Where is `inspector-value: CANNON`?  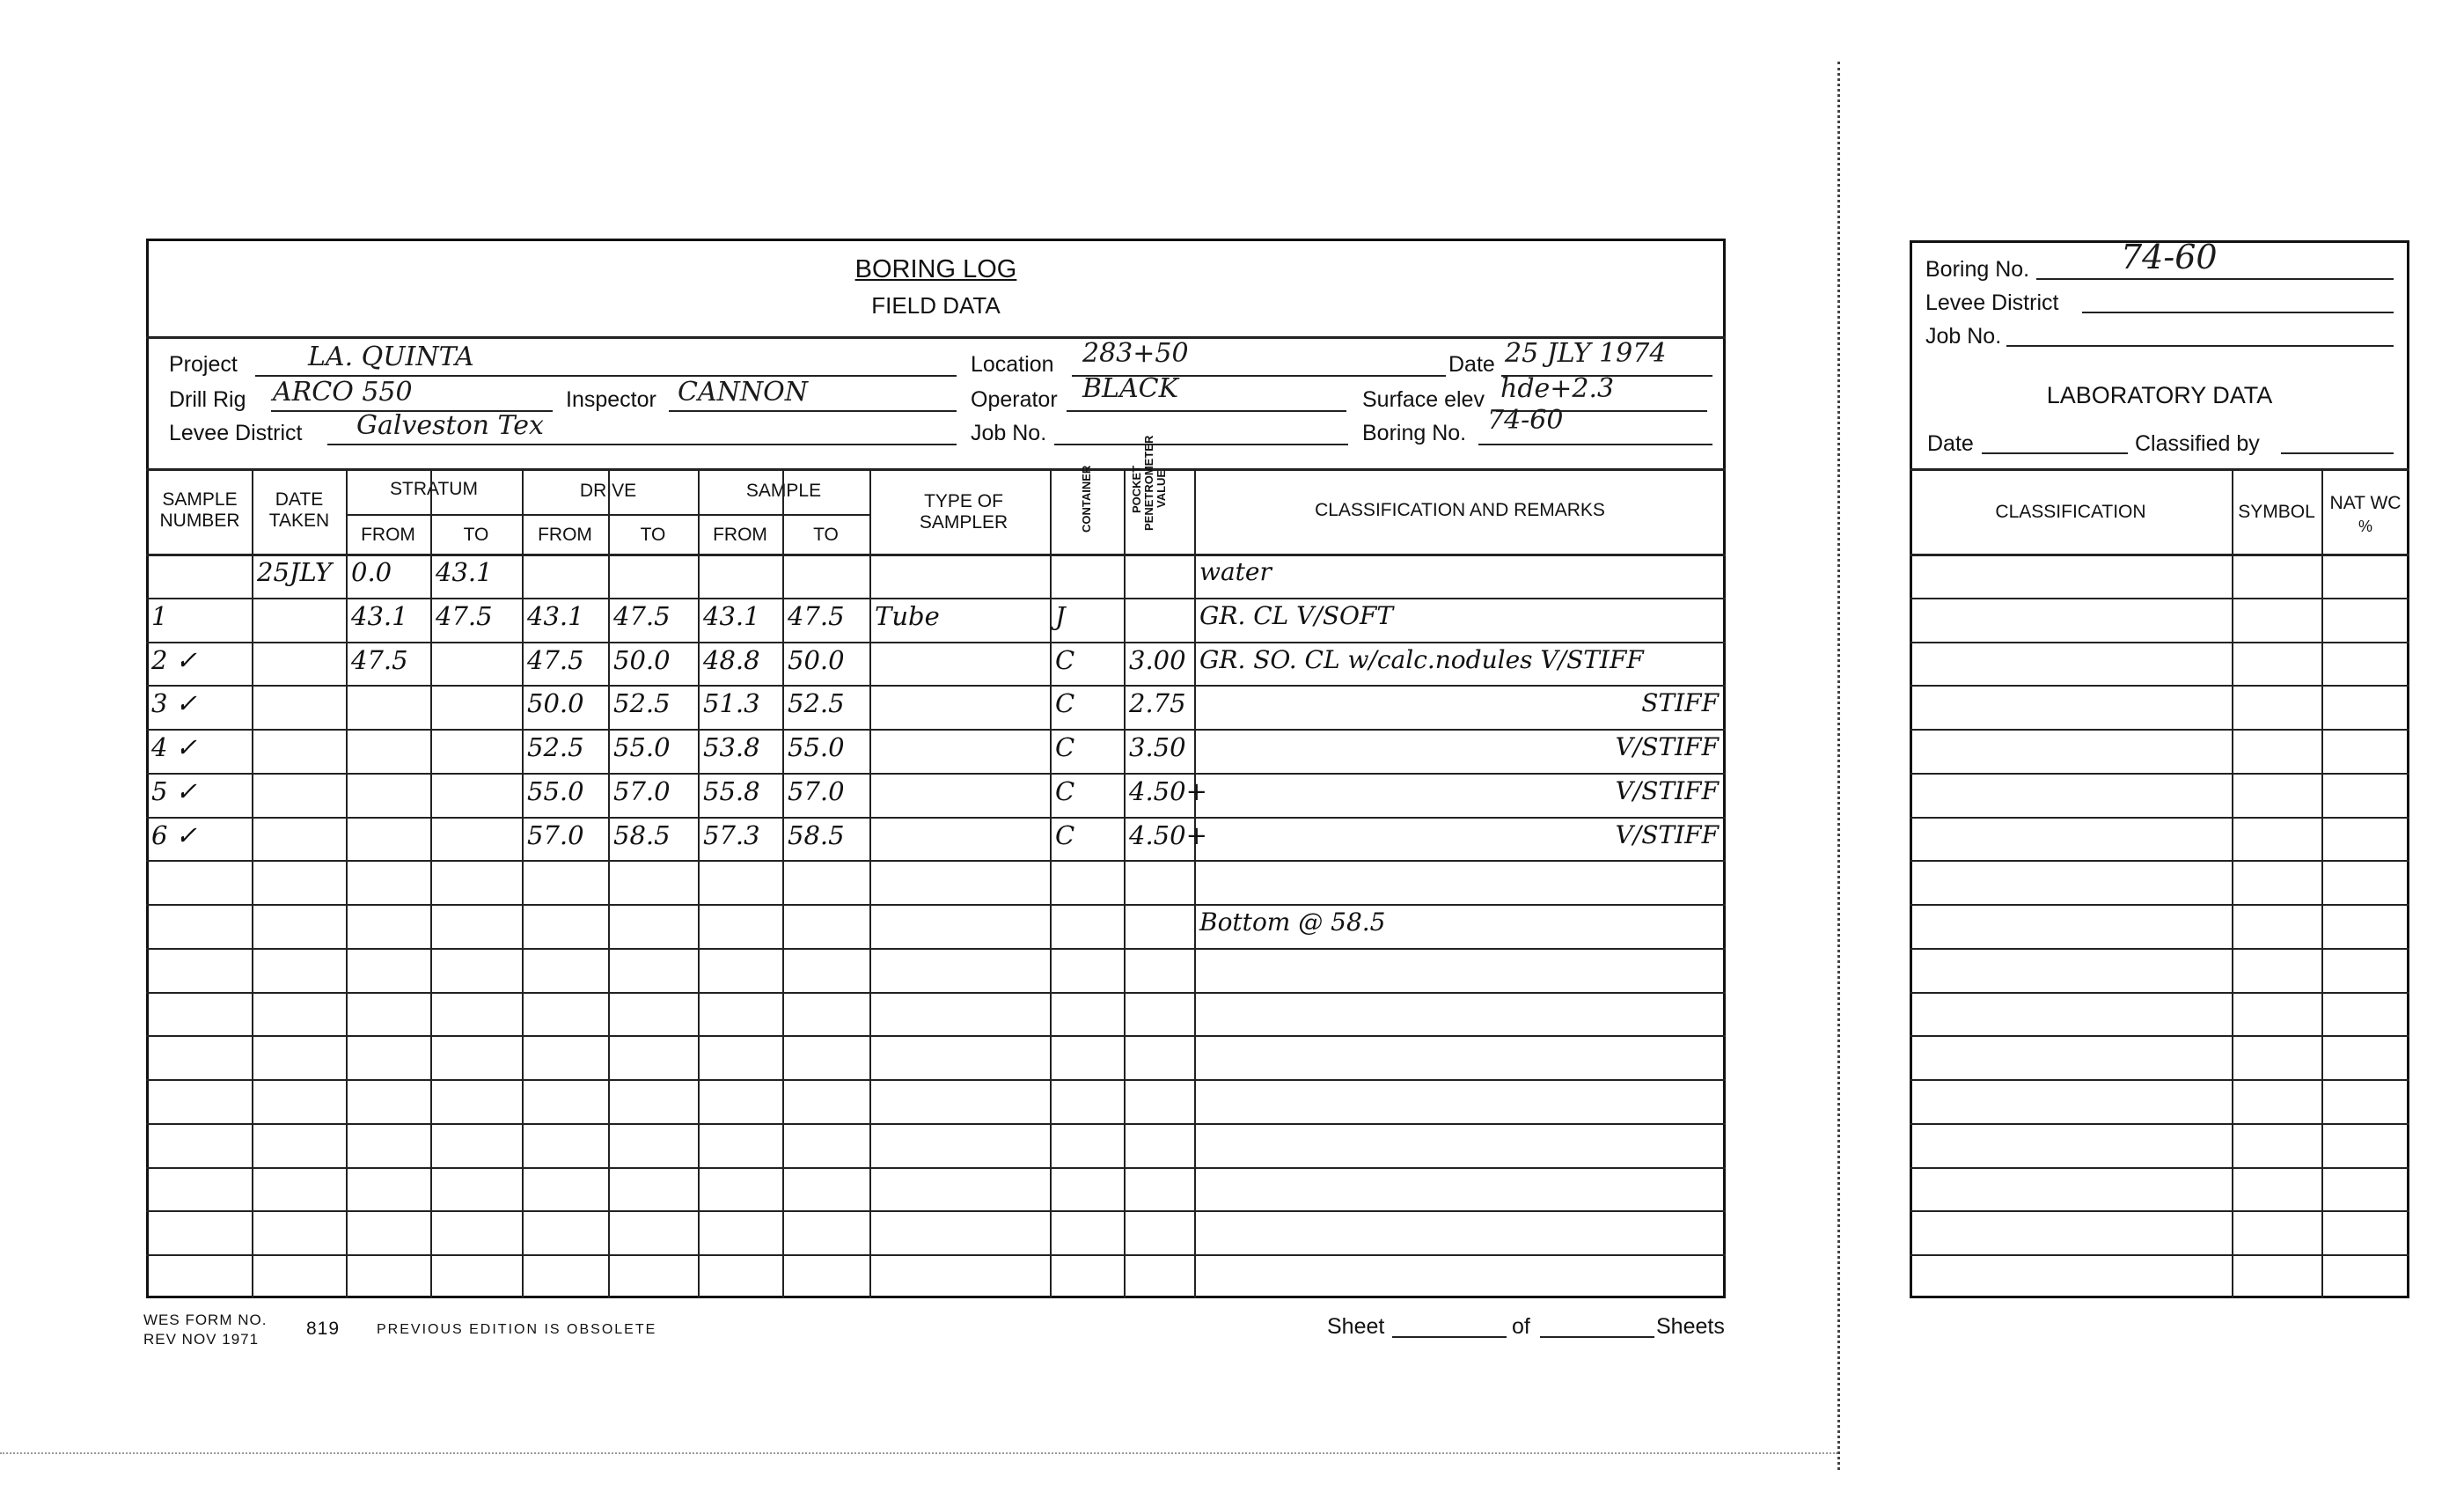 inspector-value: CANNON is located at coordinates (743, 392).